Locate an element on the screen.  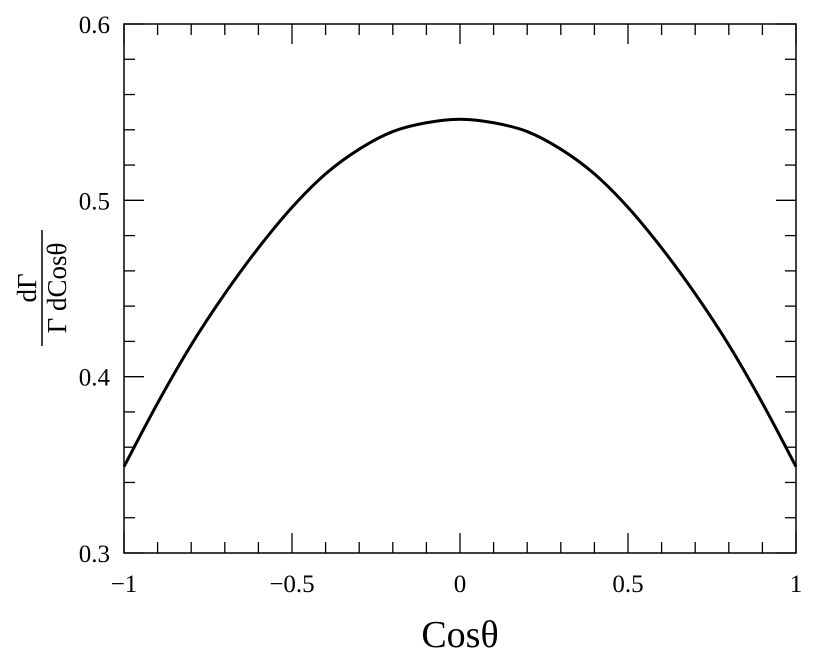
y-tick-labels: 0.3 0.4 0.5 0.6 is located at coordinates (95, 290).